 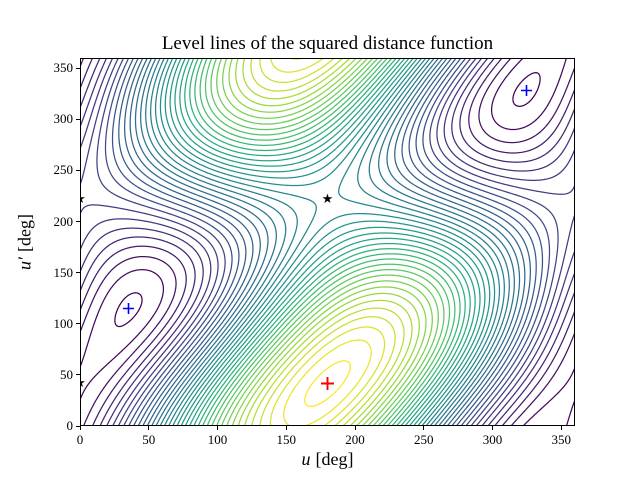 I want to click on x-tick-label: 50, so click(x=149, y=439).